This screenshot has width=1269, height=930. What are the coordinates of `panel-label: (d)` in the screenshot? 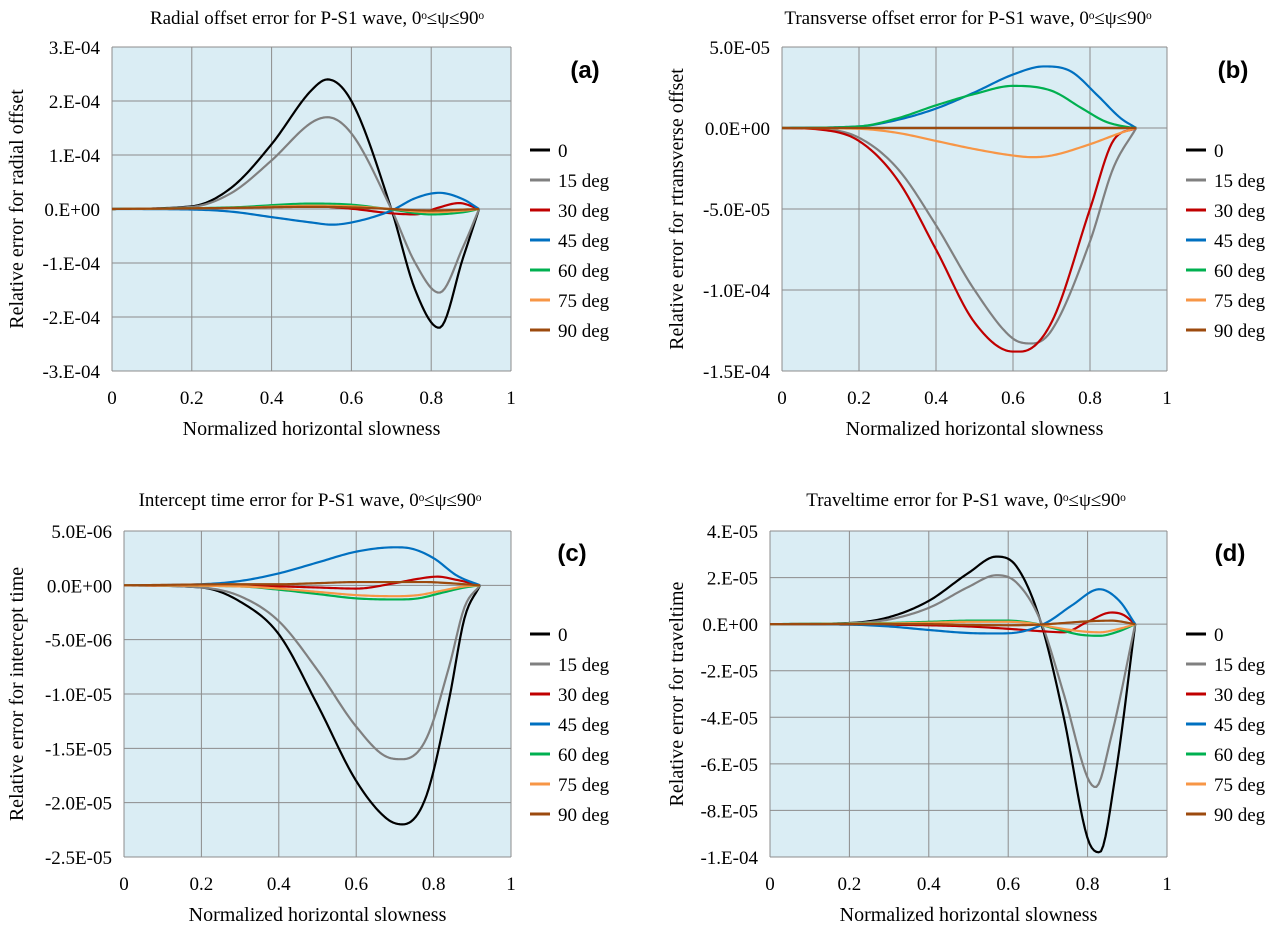 It's located at (1230, 553).